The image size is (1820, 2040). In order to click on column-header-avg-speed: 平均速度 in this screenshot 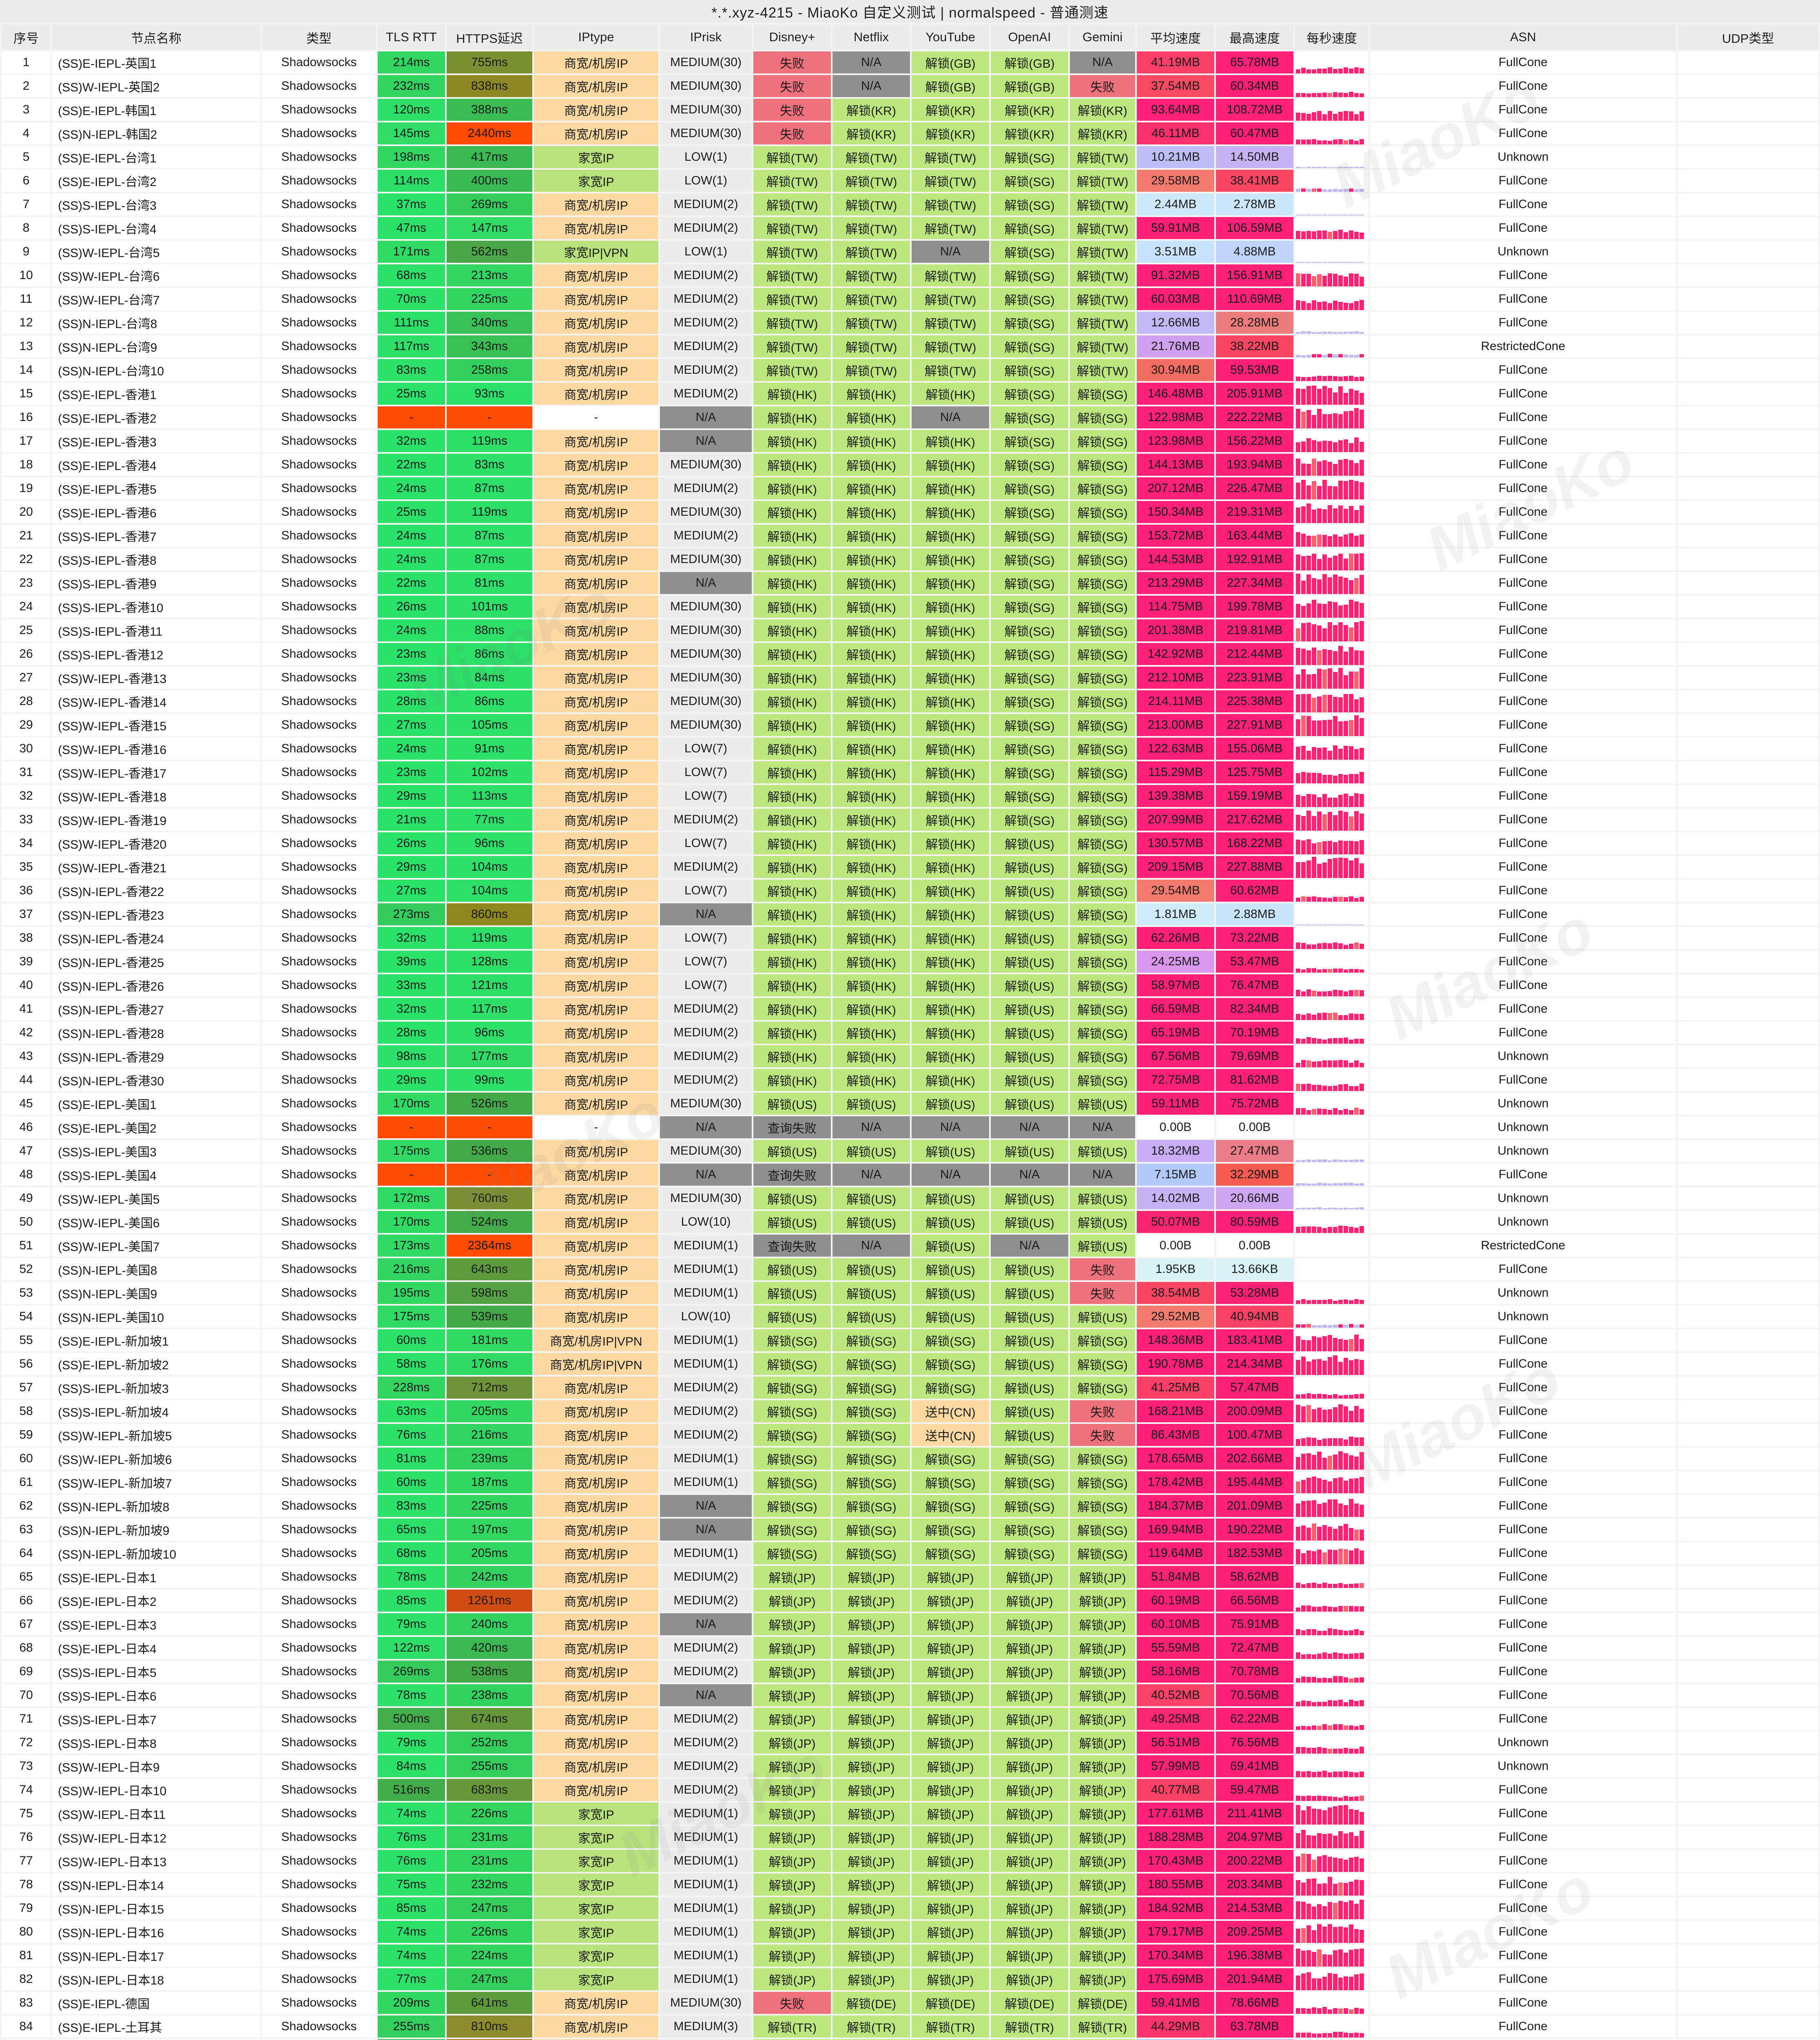, I will do `click(1176, 37)`.